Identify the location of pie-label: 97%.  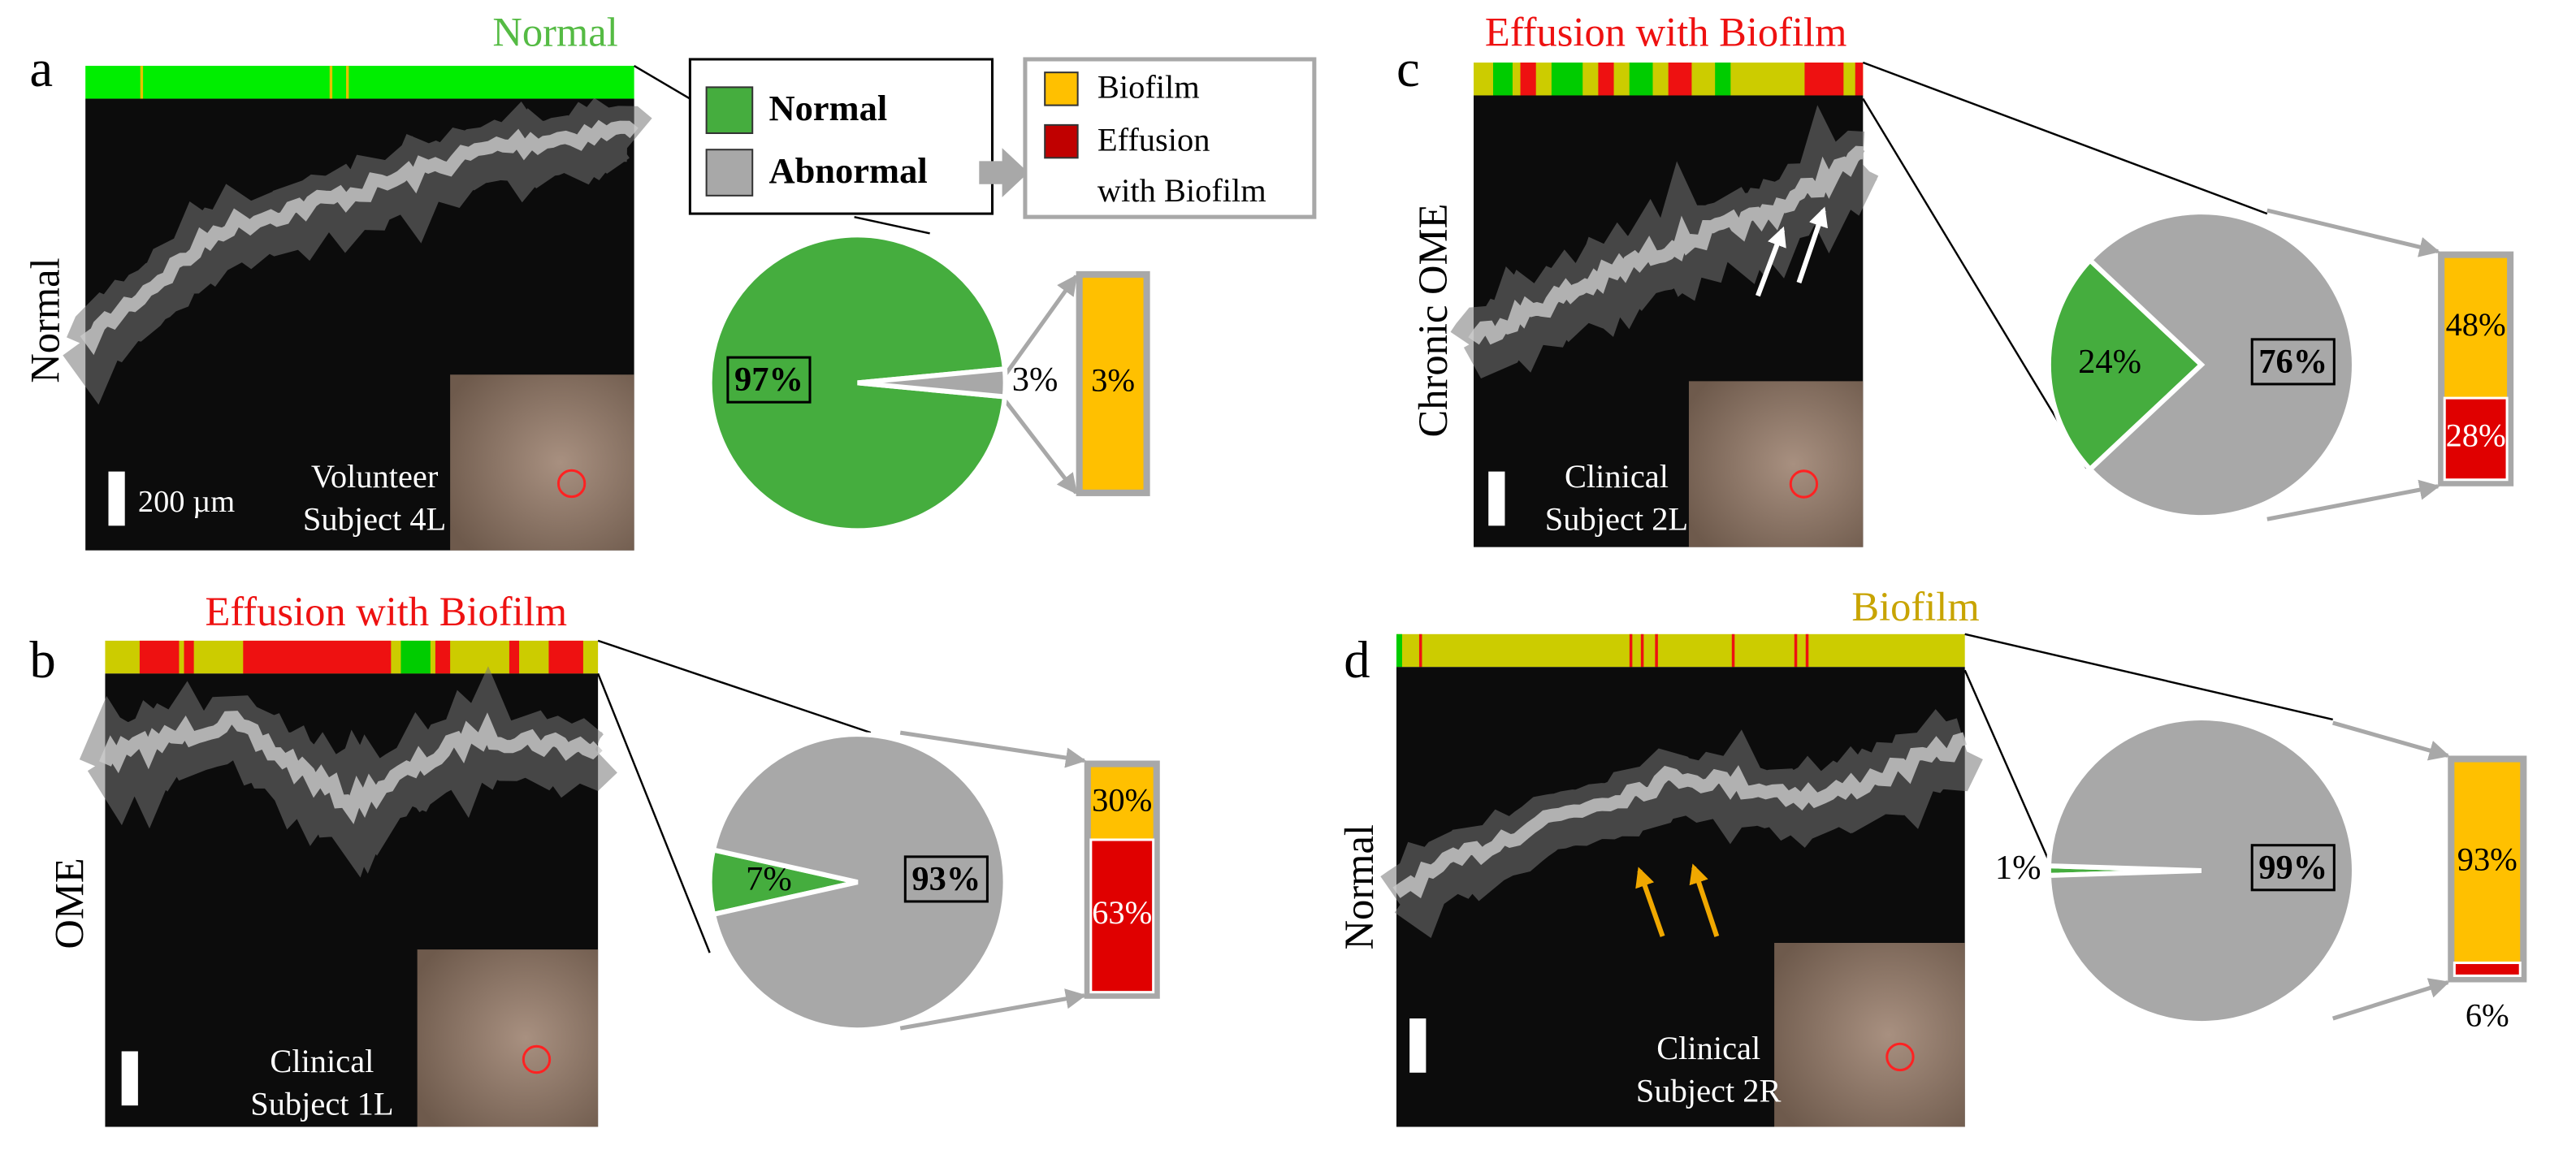
(768, 380).